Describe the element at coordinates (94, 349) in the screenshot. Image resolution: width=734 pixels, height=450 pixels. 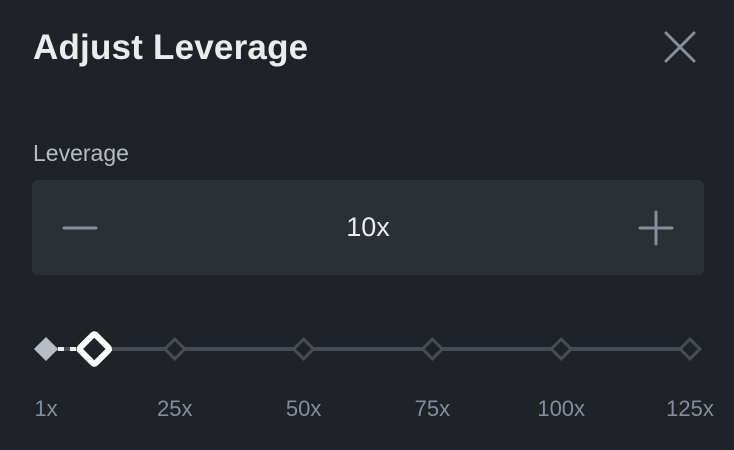
I see `slider-thumb` at that location.